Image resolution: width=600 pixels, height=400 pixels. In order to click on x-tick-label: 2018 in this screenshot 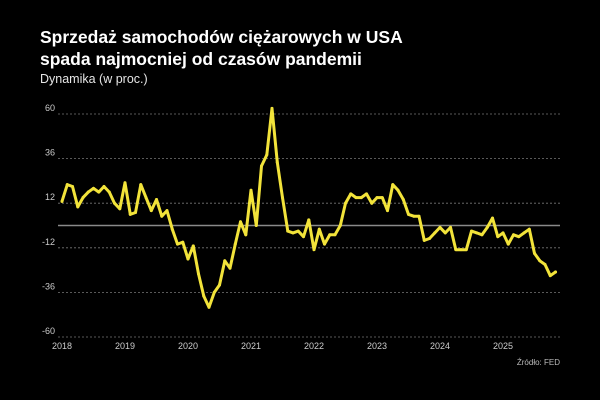, I will do `click(62, 346)`.